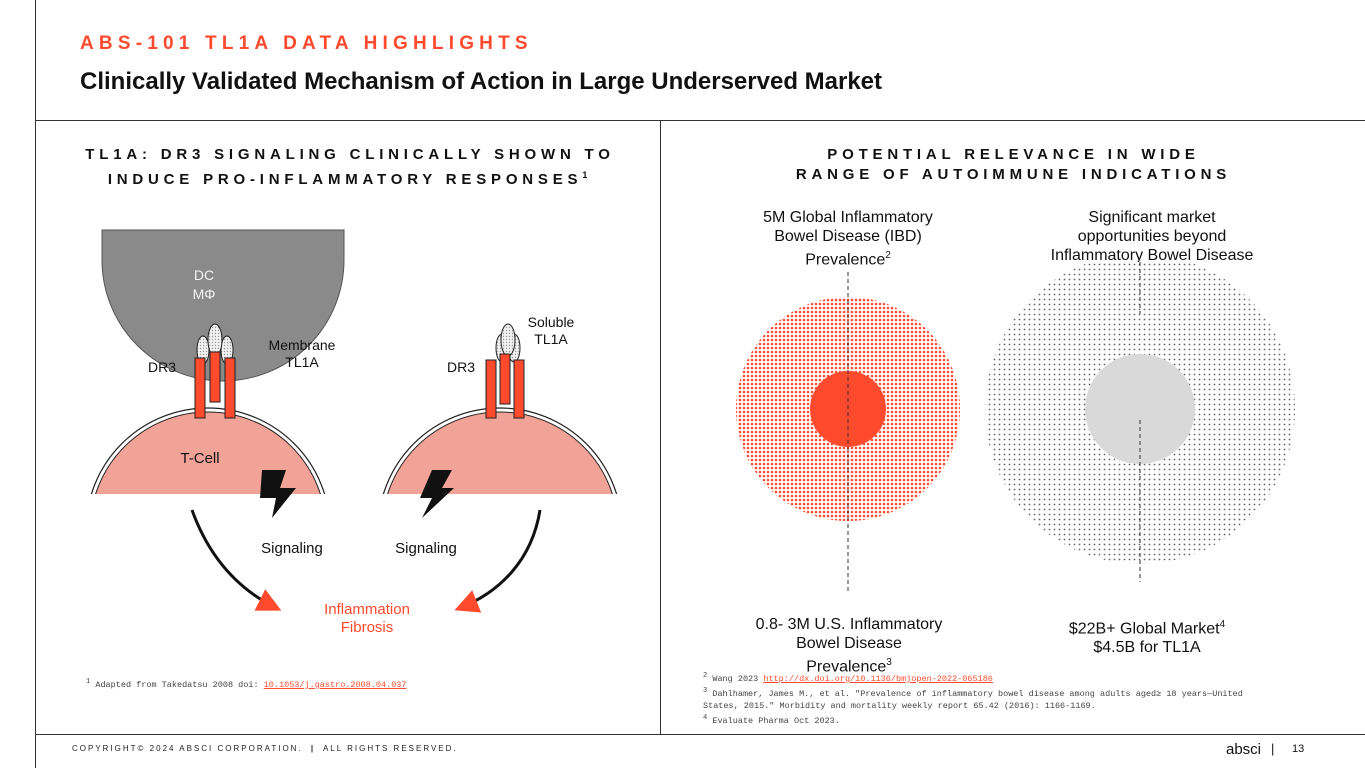 The width and height of the screenshot is (1365, 768). I want to click on soluble-tl1a-label: TL1A, so click(551, 339).